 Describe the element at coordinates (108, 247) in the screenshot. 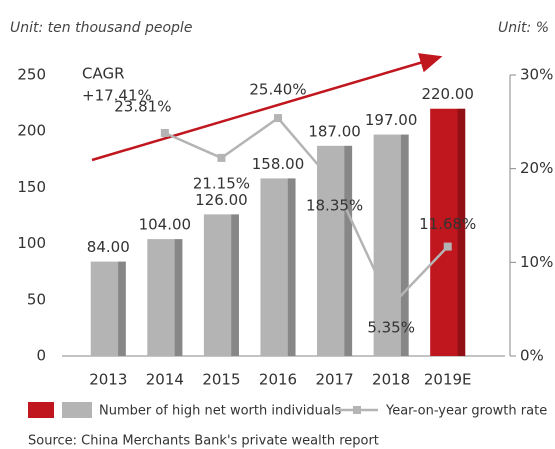

I see `value-label: 84.00` at that location.